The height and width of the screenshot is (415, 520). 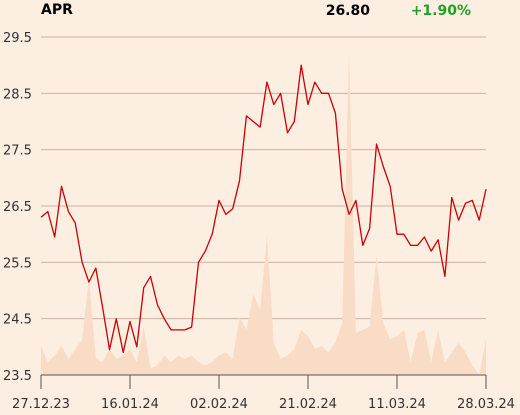 I want to click on price-change: +1.90%, so click(x=440, y=11).